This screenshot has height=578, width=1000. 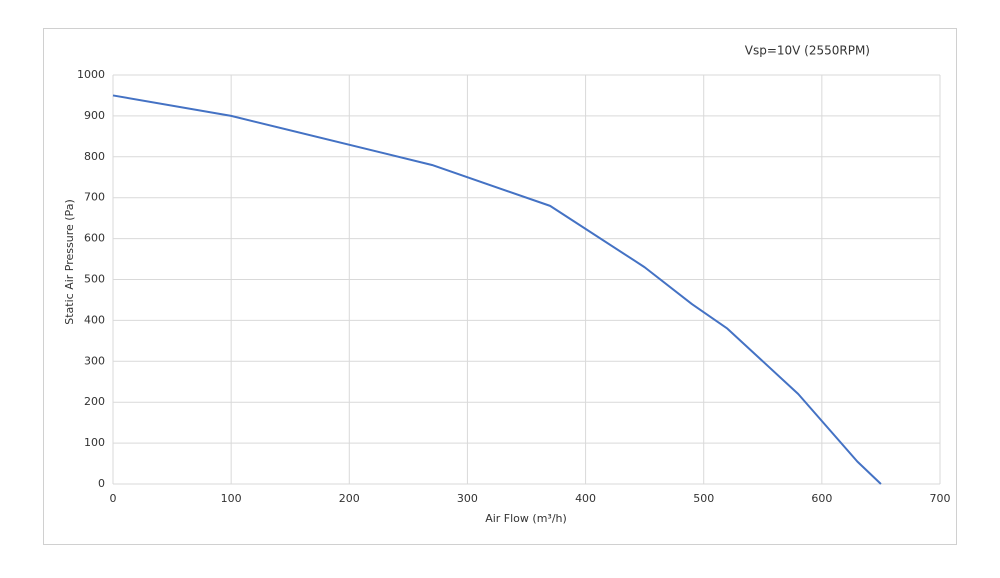 What do you see at coordinates (467, 498) in the screenshot?
I see `x-tick-label: 300` at bounding box center [467, 498].